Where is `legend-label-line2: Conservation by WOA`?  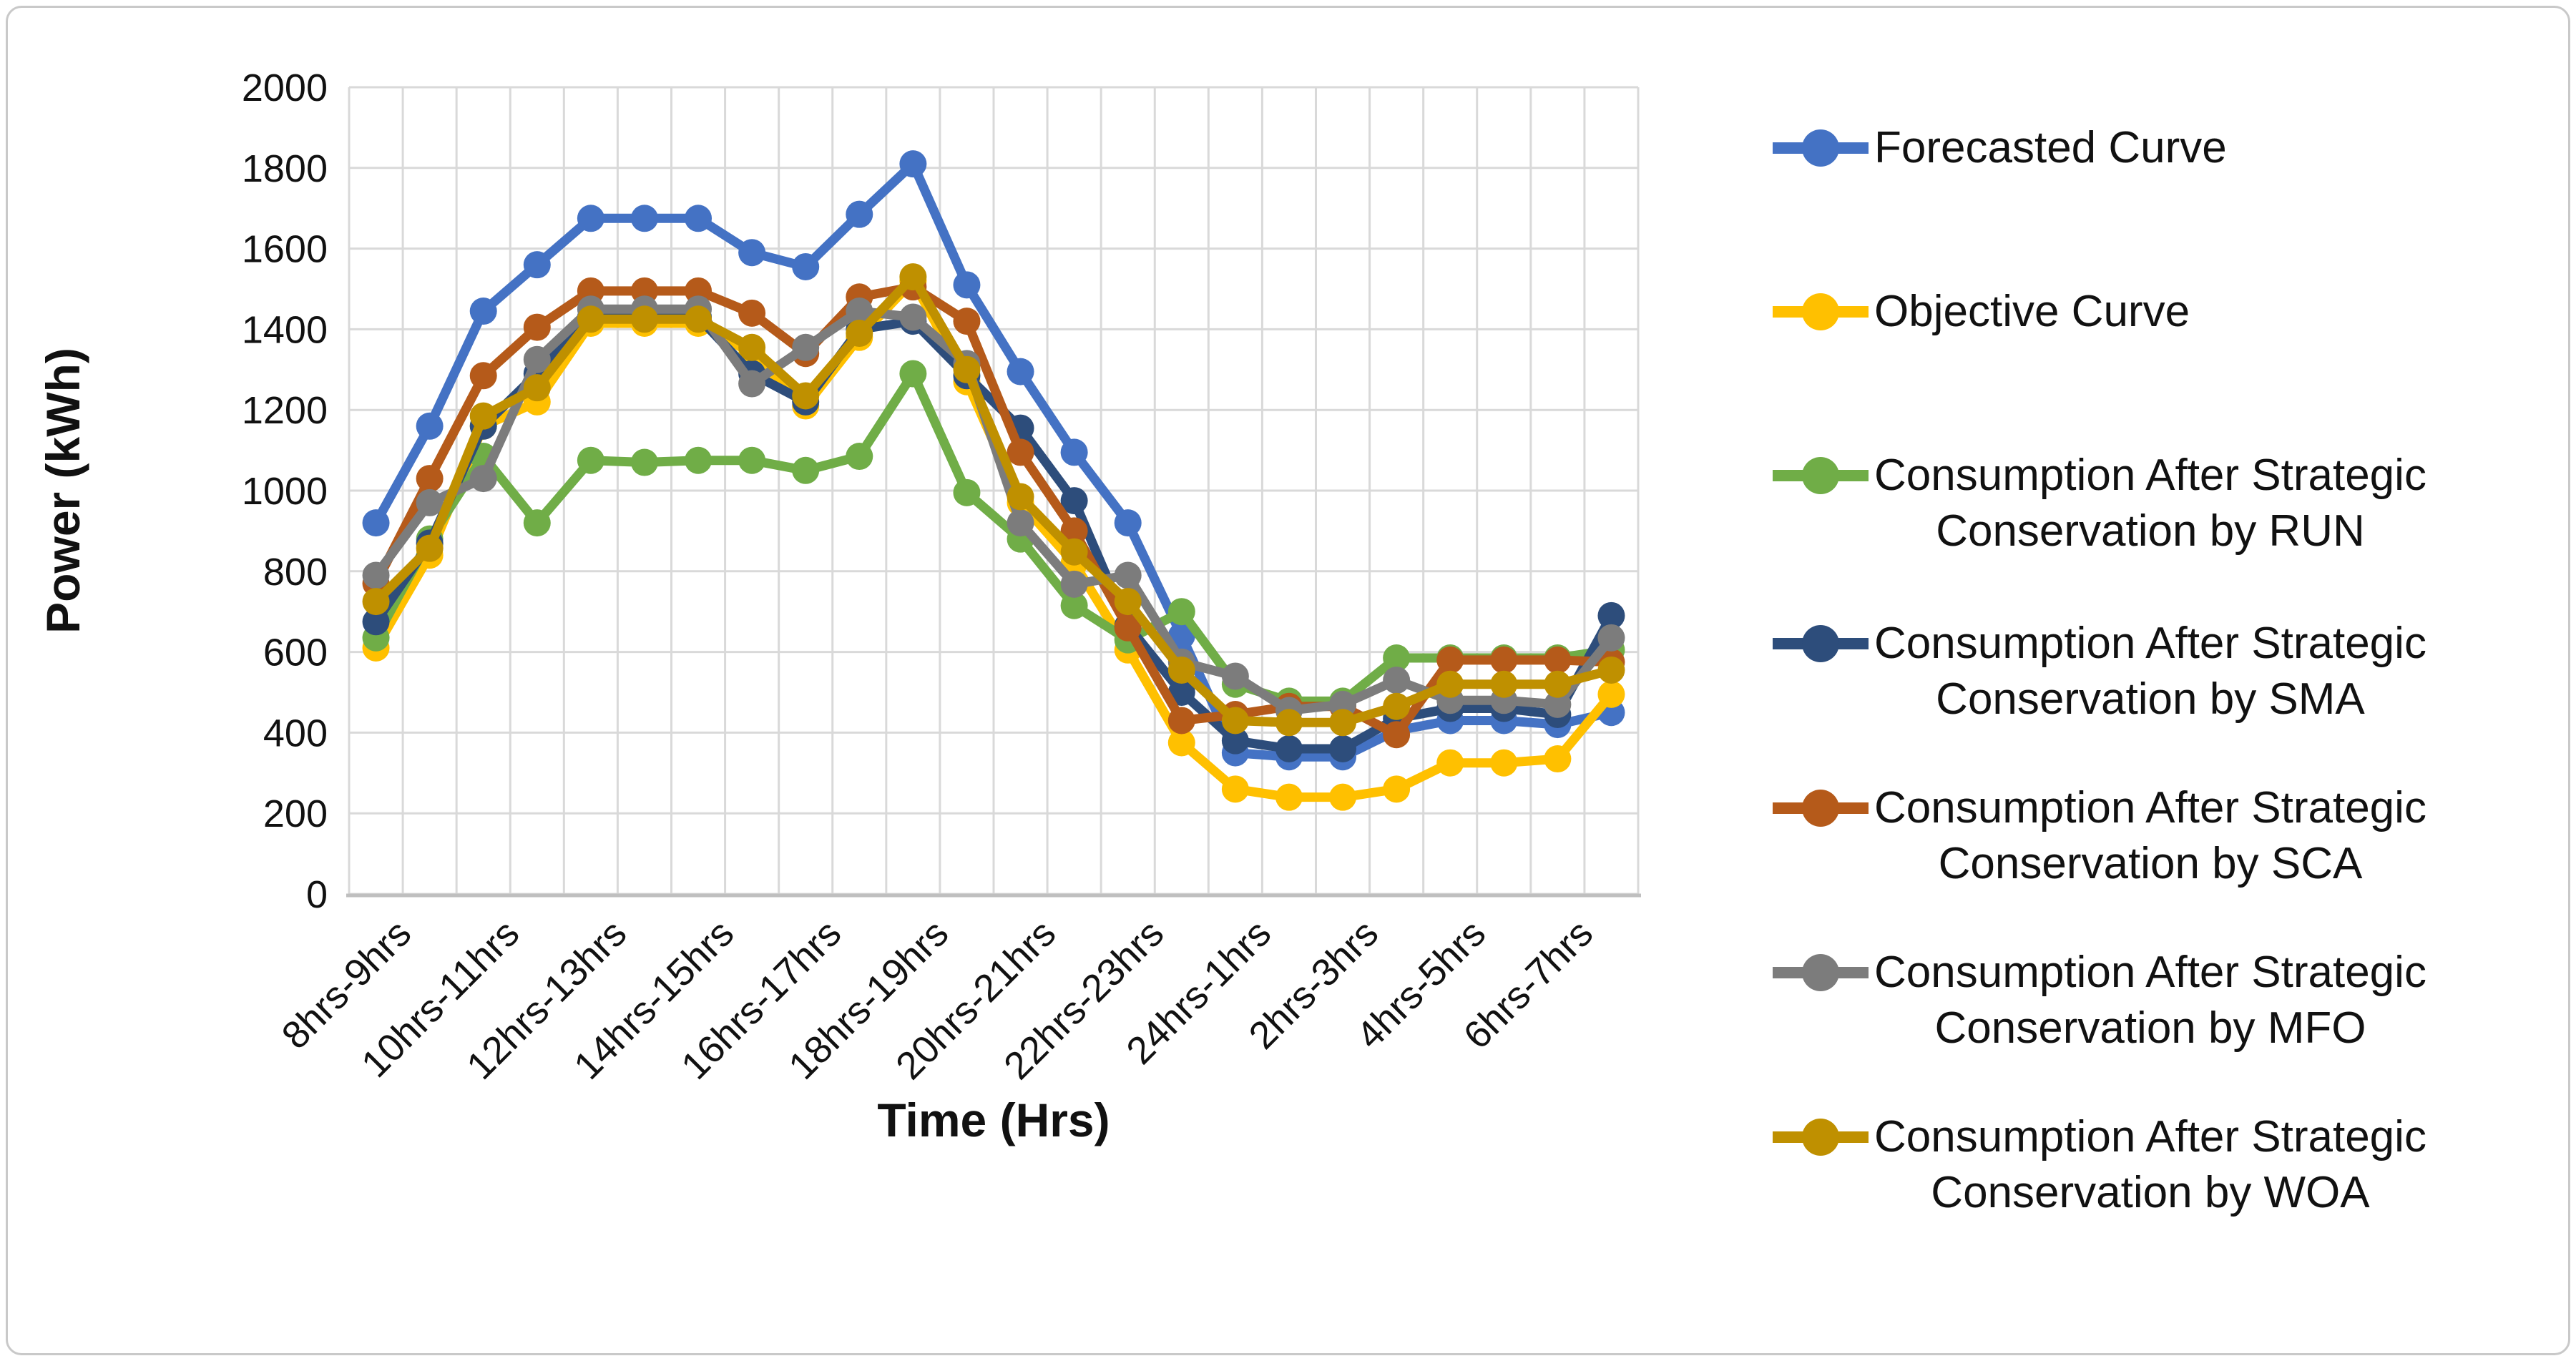
legend-label-line2: Conservation by WOA is located at coordinates (2150, 1193).